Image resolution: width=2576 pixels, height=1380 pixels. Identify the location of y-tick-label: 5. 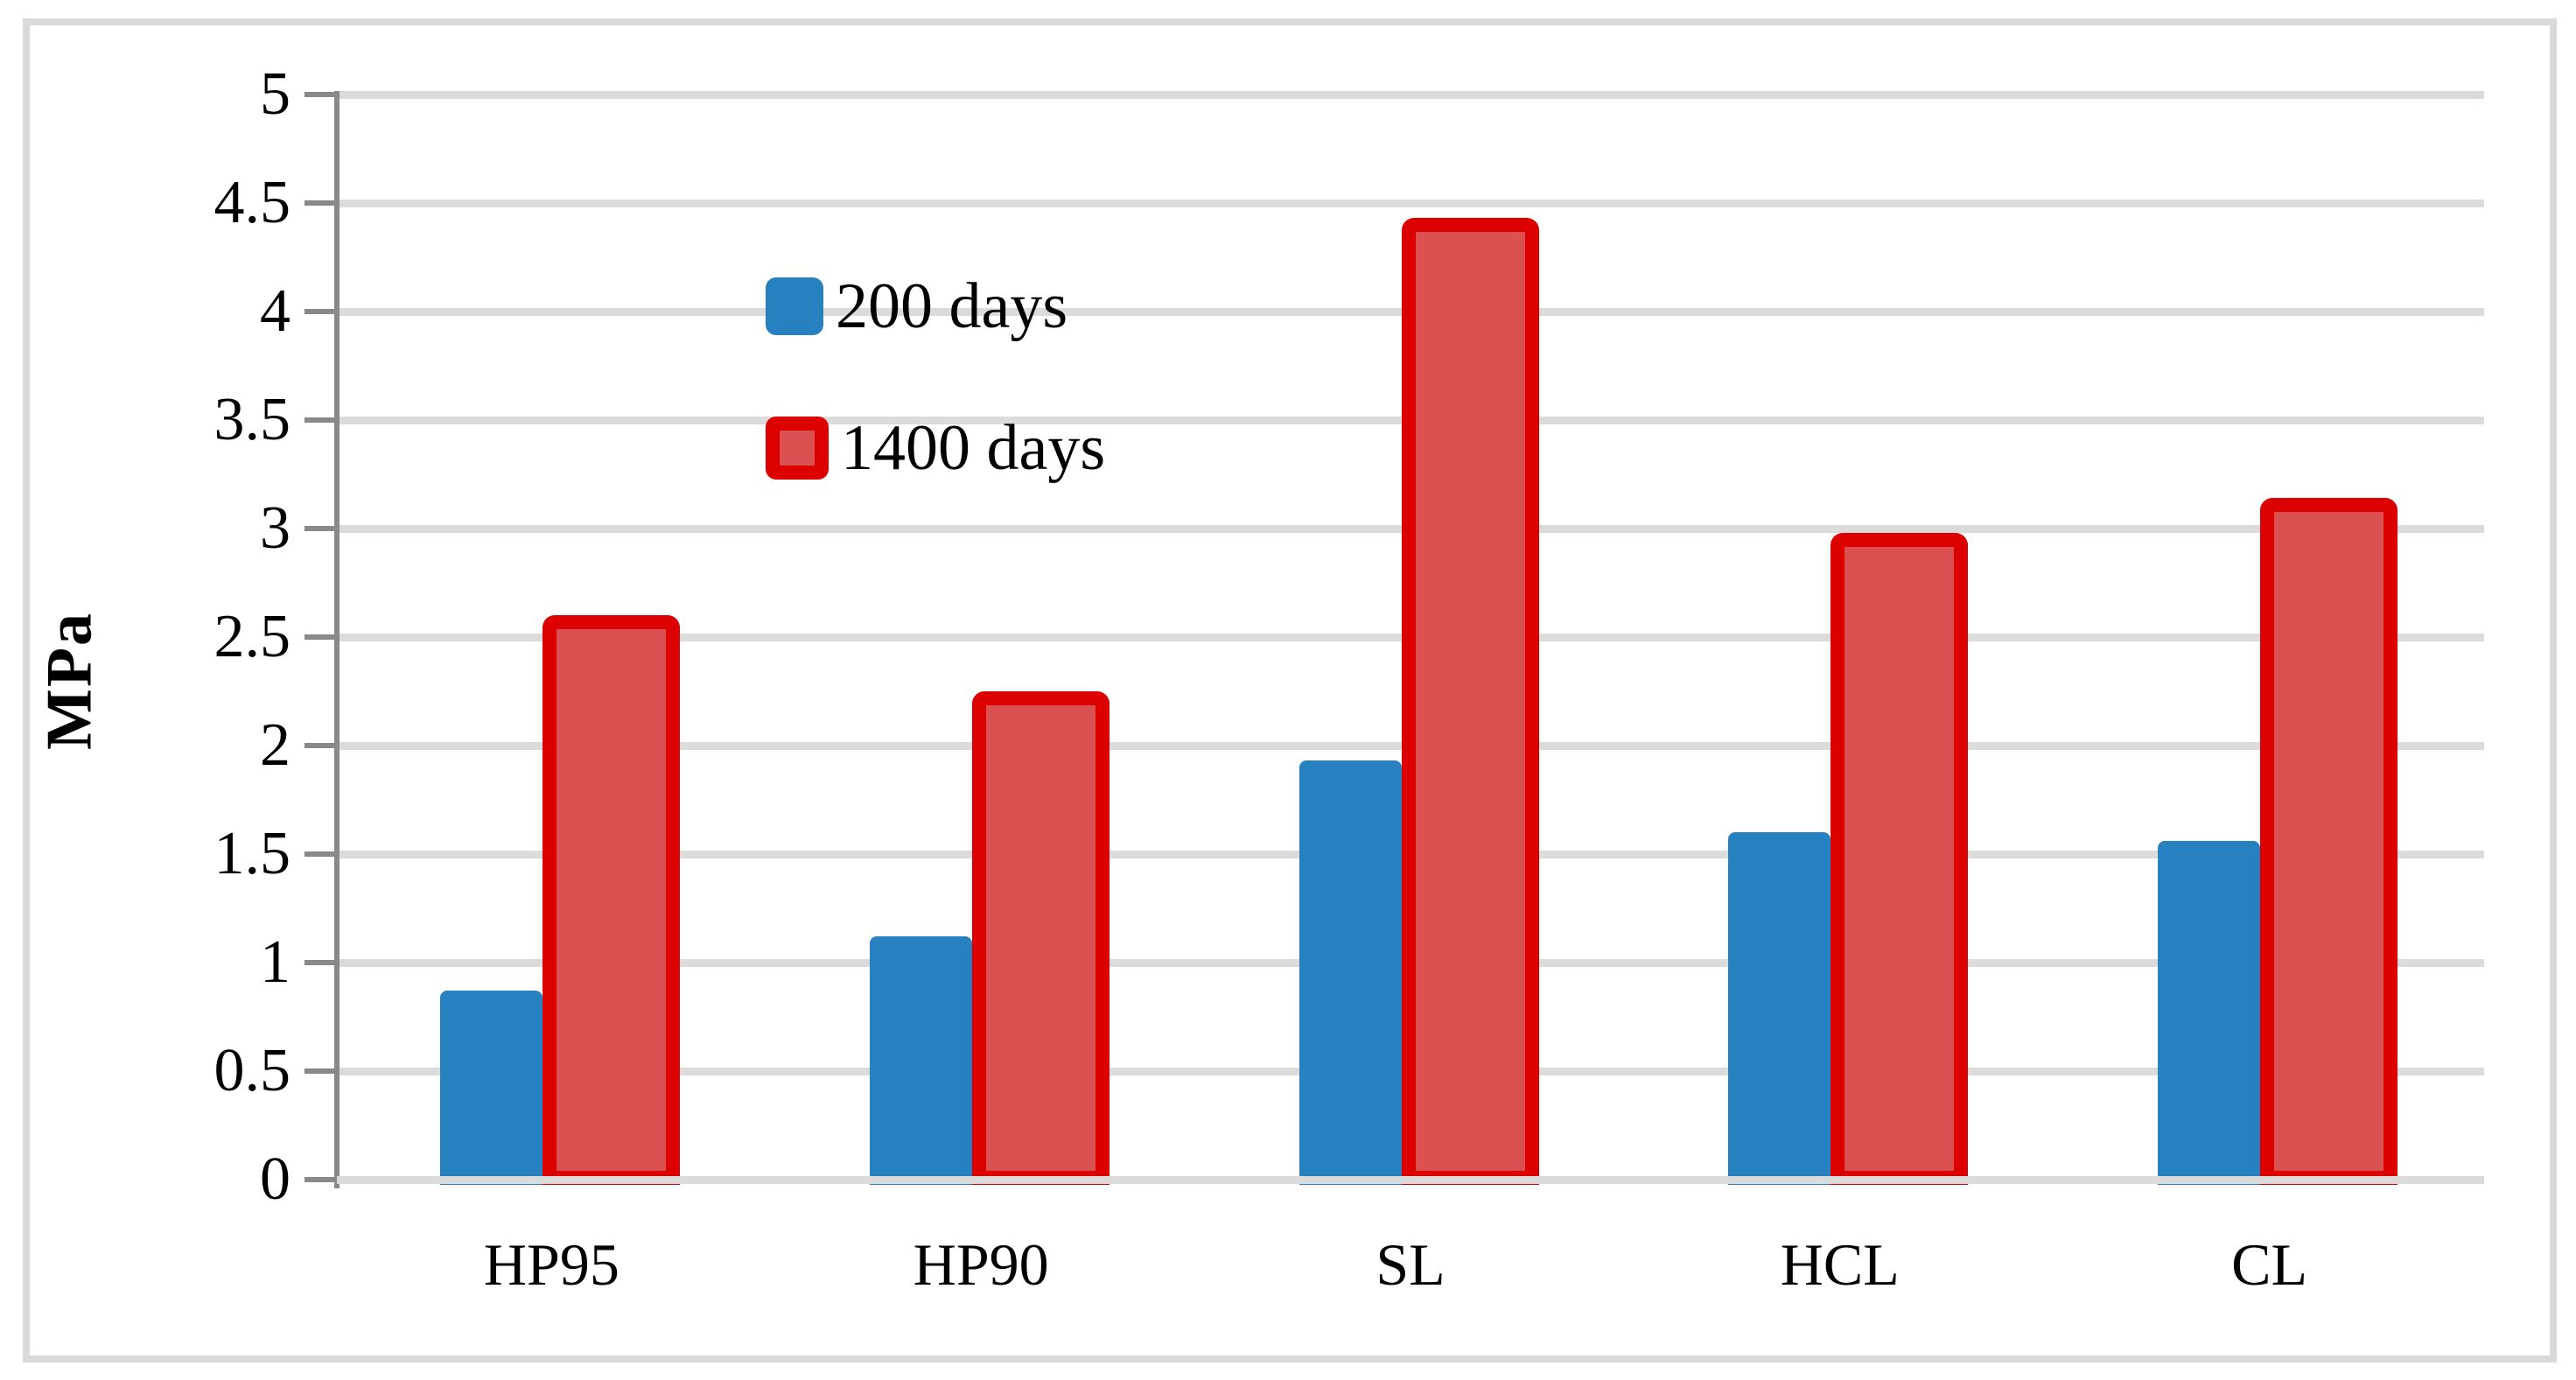
(275, 94).